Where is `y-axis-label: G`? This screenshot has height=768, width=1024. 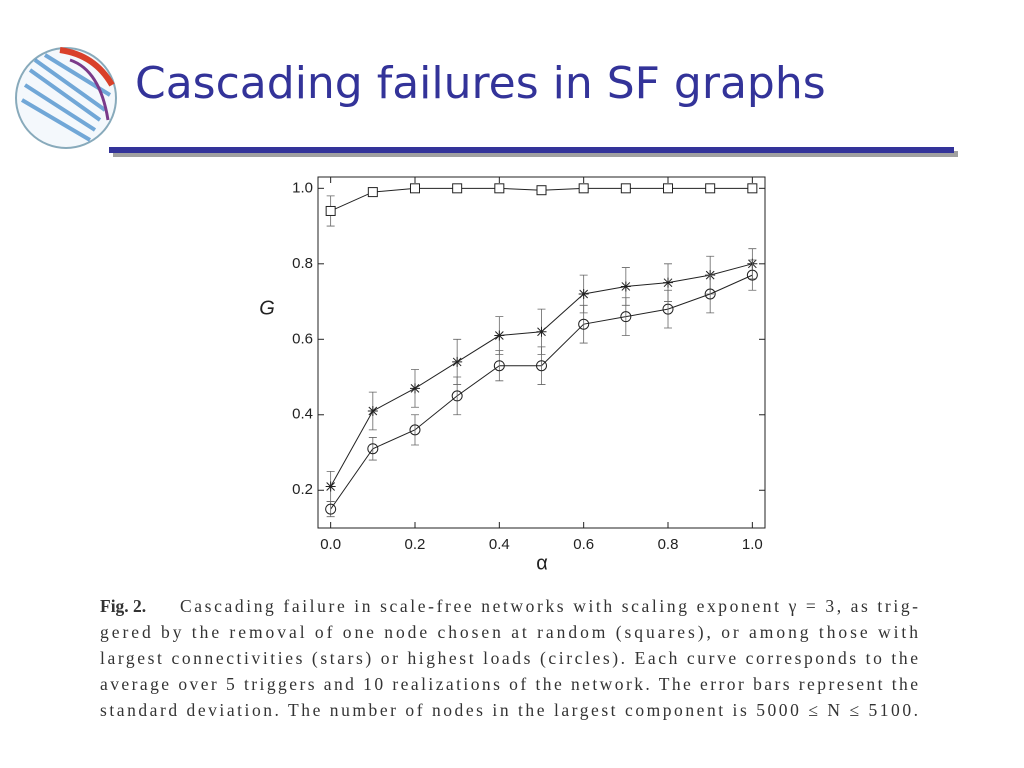
y-axis-label: G is located at coordinates (267, 308).